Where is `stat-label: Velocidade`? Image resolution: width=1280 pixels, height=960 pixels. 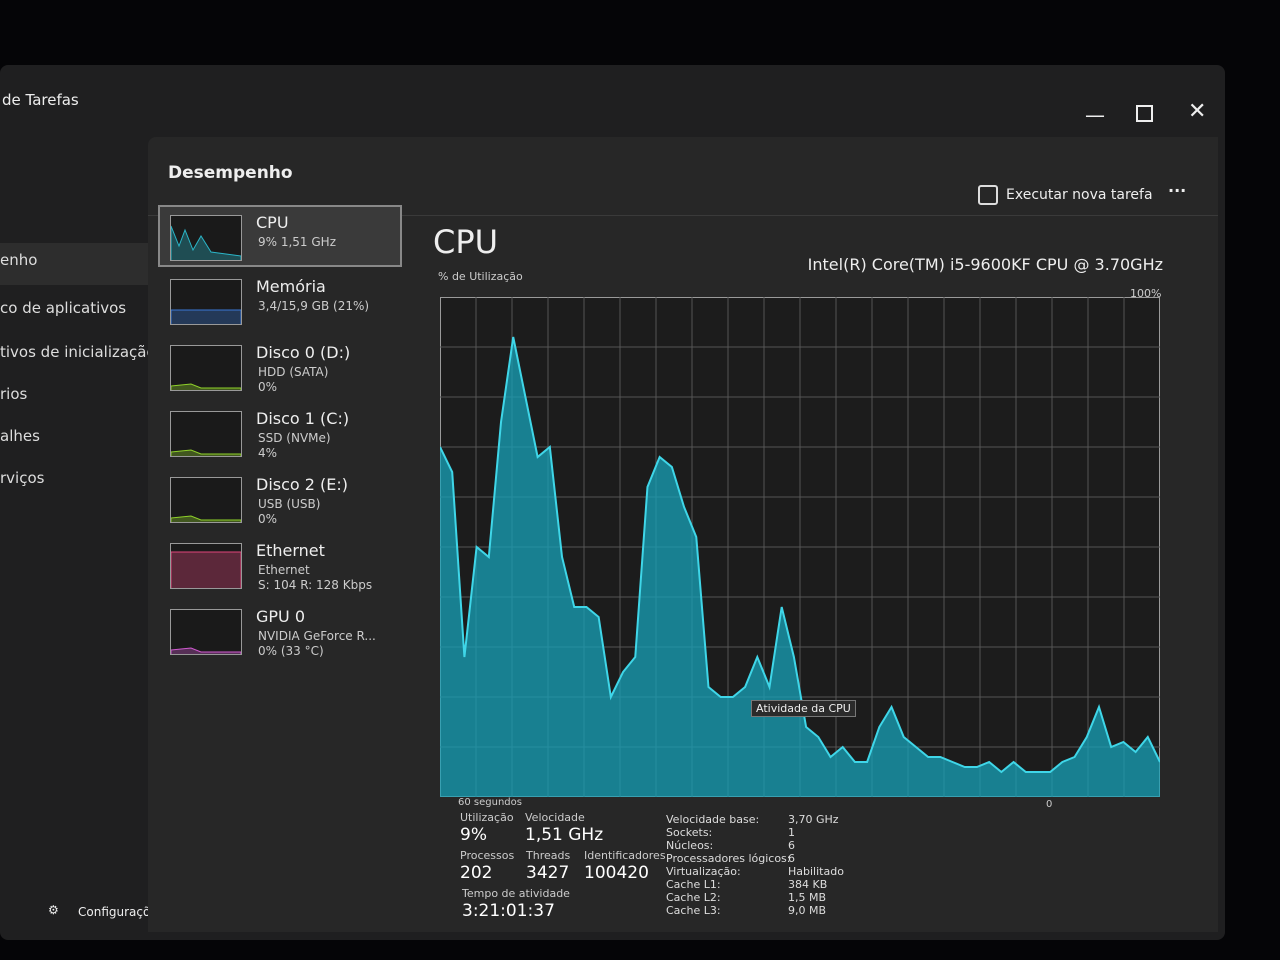
stat-label: Velocidade is located at coordinates (555, 817).